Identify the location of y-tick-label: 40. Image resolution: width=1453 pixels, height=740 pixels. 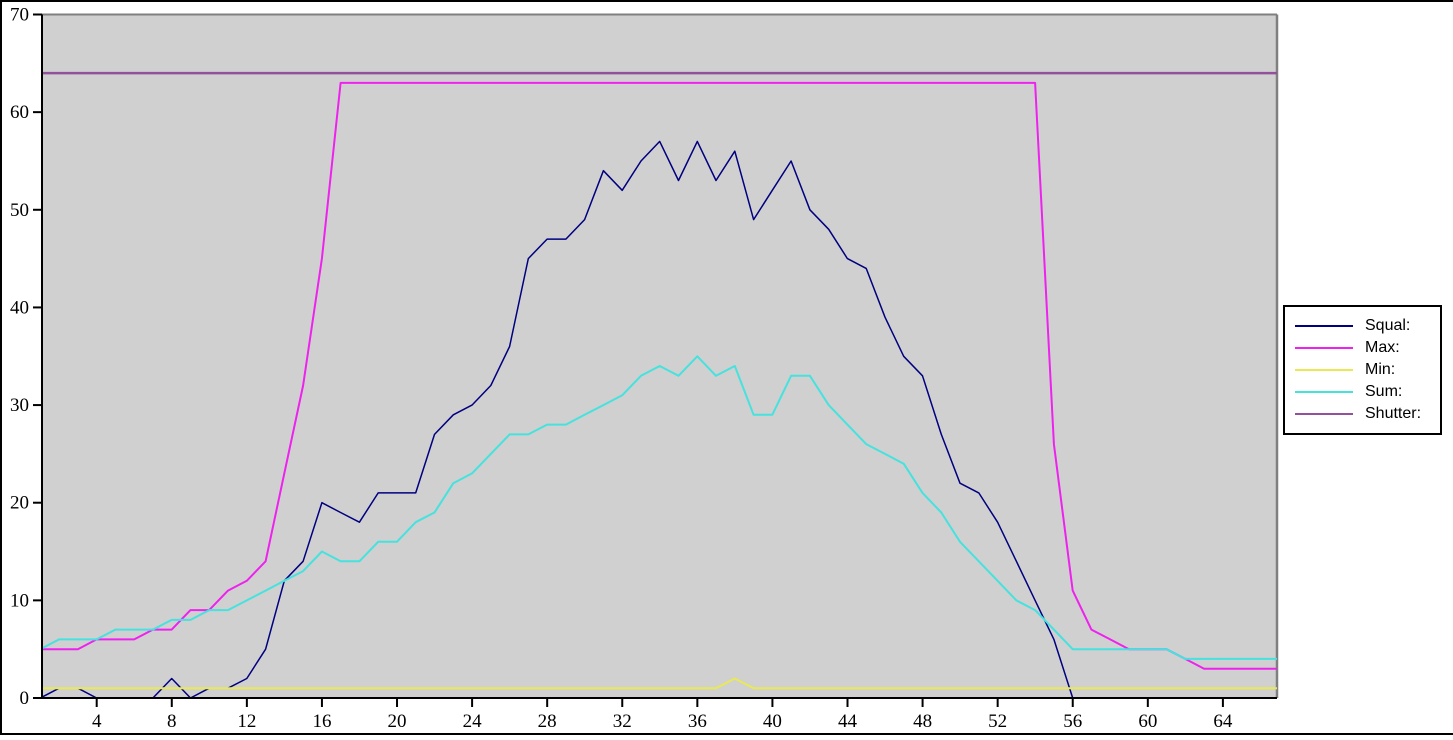
(19, 307).